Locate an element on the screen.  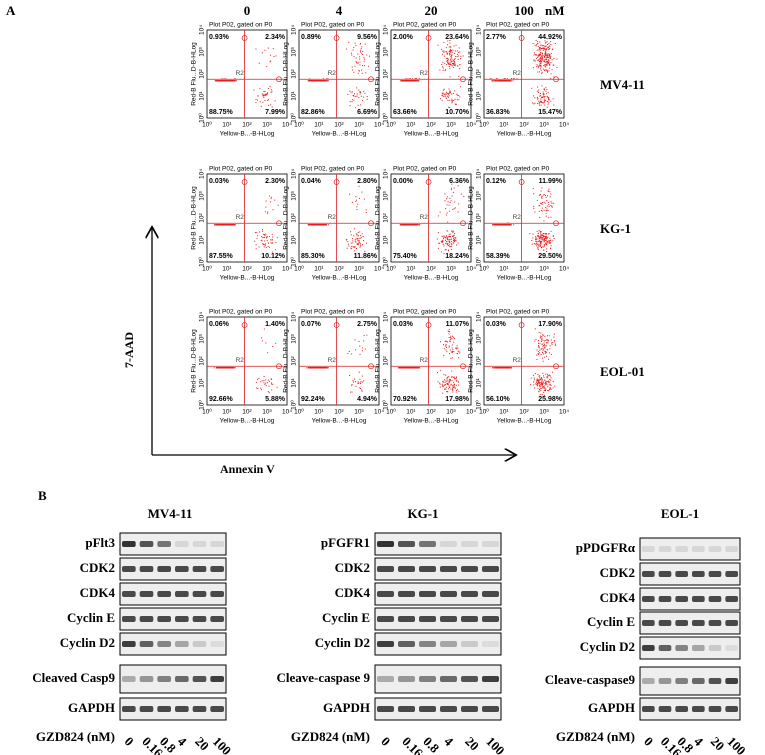
pct: 5.88% is located at coordinates (275, 399).